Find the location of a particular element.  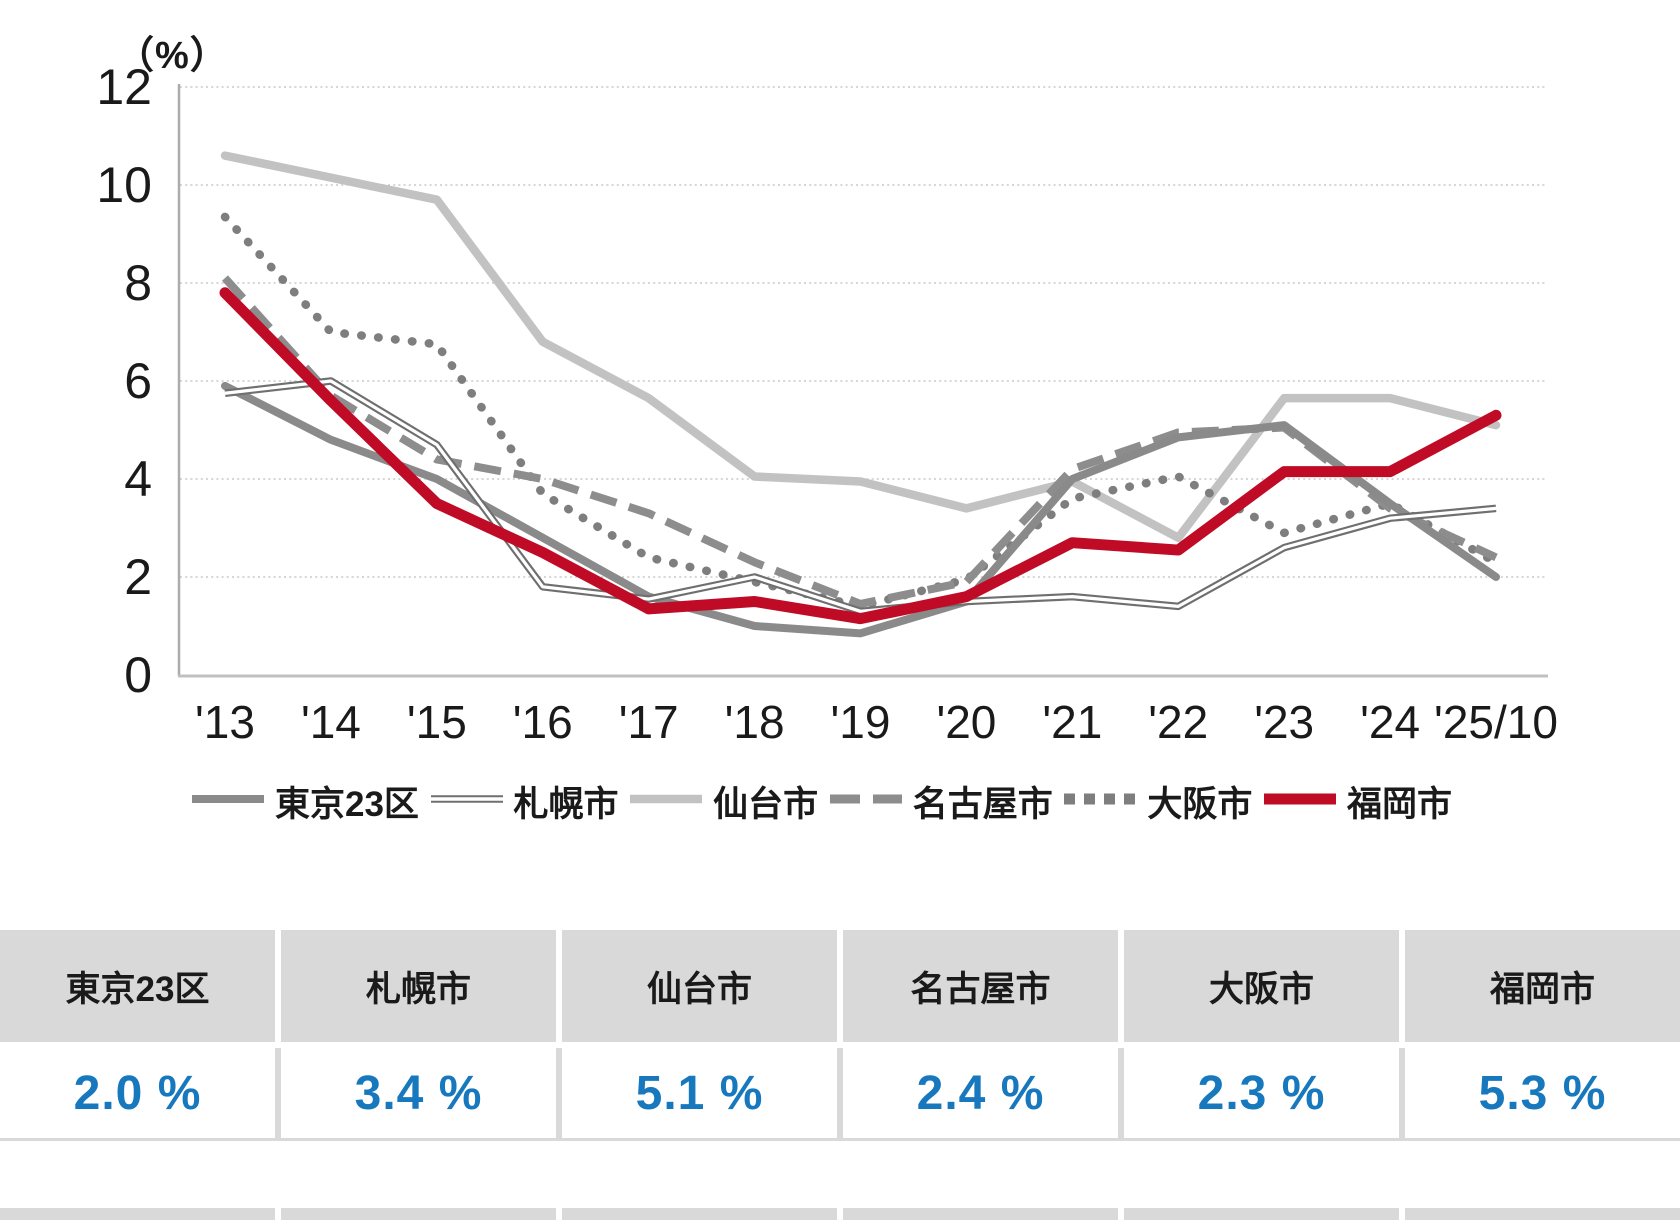

table-value-cell: 5.3 % is located at coordinates (1542, 1094).